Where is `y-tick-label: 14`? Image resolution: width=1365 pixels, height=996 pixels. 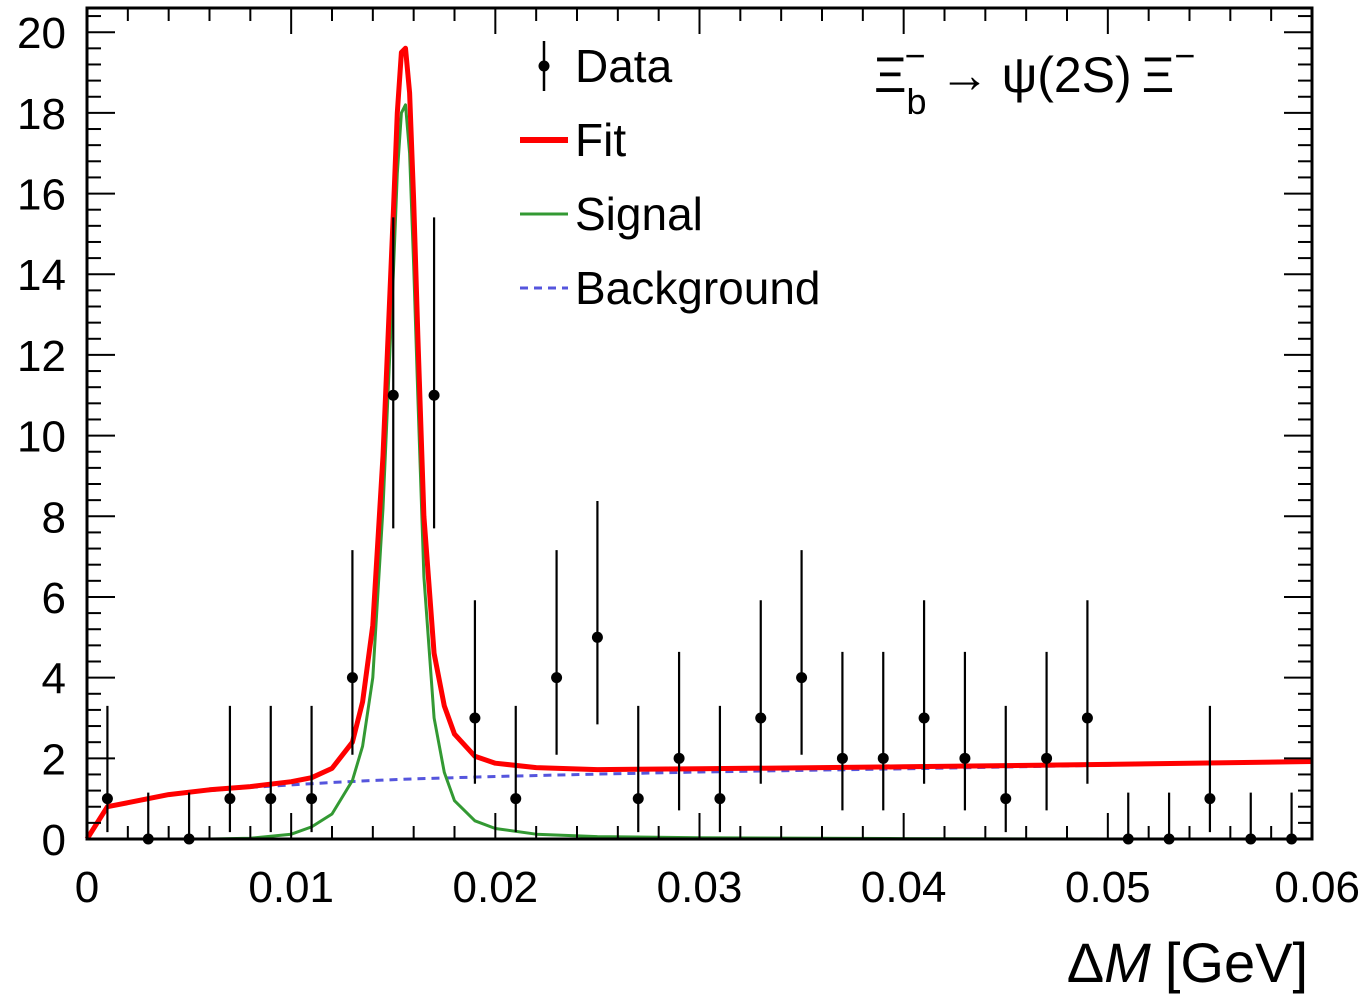 y-tick-label: 14 is located at coordinates (41, 275).